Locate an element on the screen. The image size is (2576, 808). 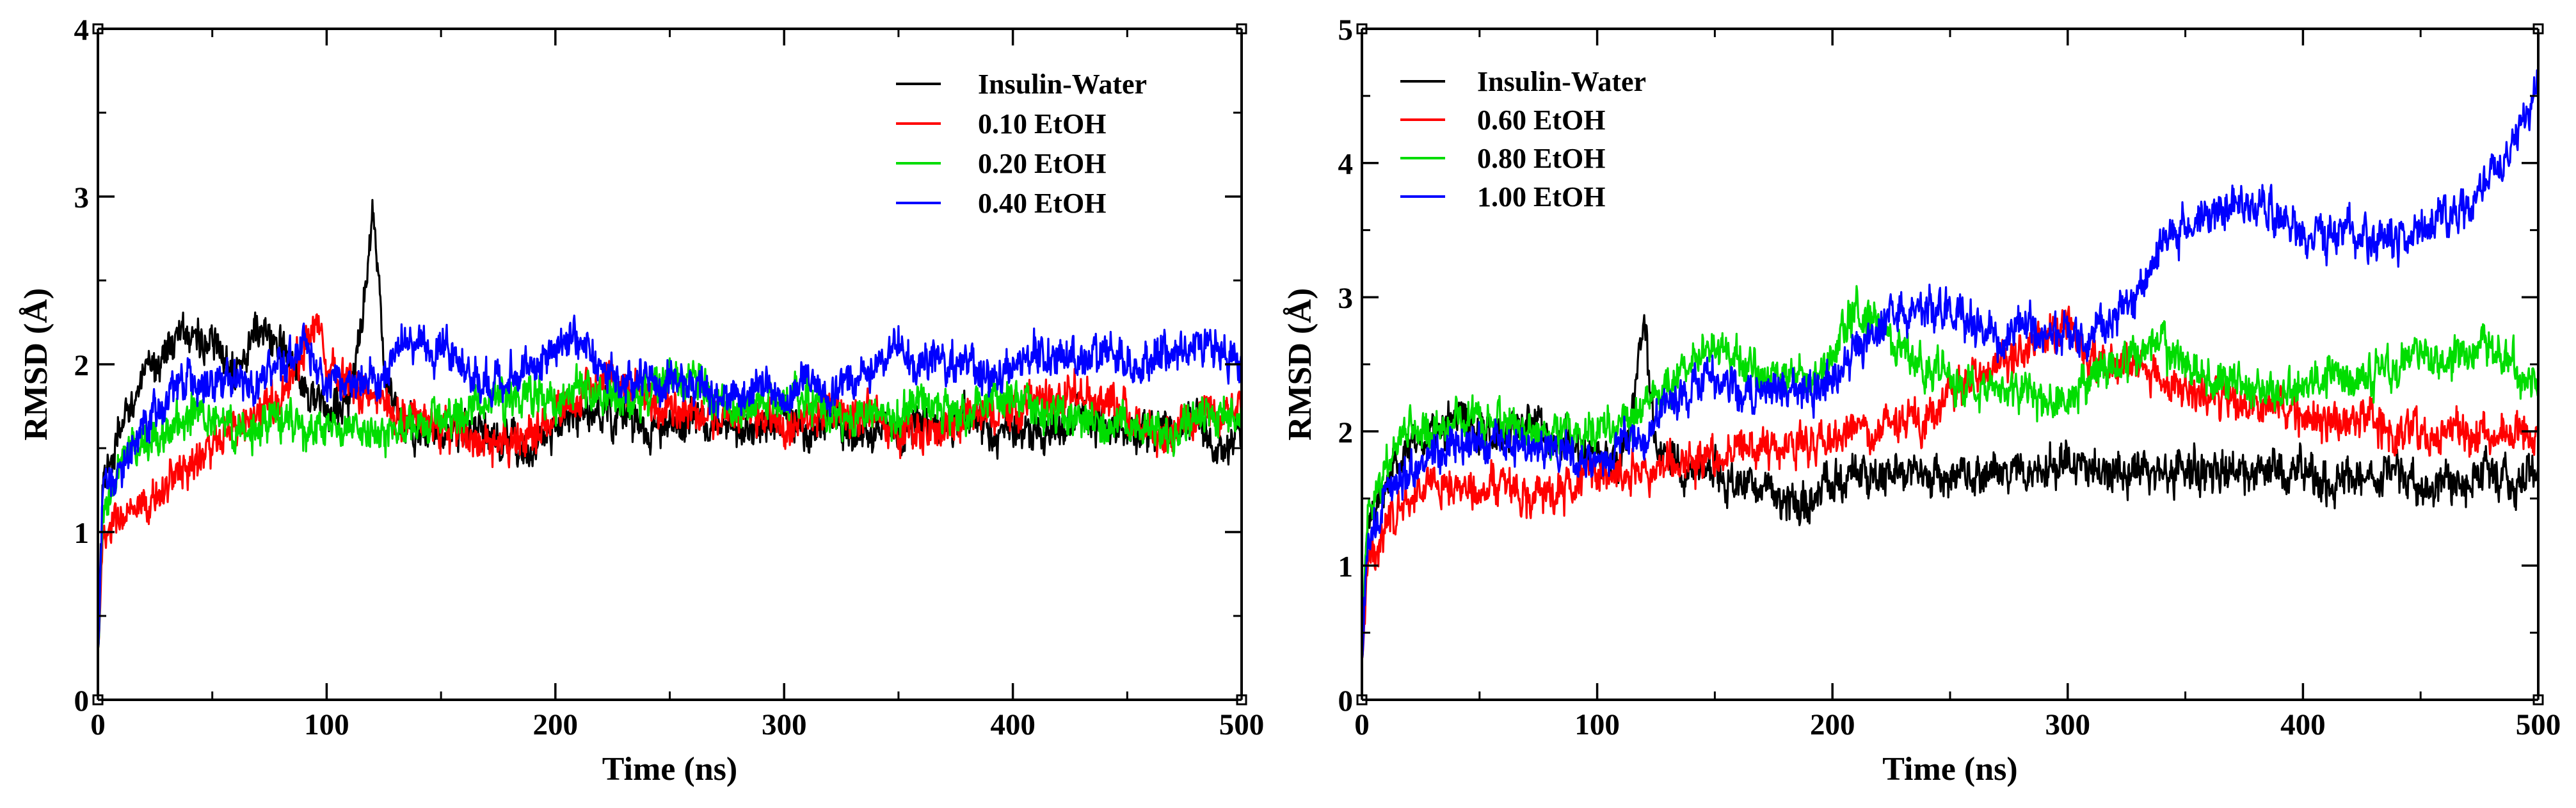
legend-label: 0.10 EtOH is located at coordinates (1042, 124).